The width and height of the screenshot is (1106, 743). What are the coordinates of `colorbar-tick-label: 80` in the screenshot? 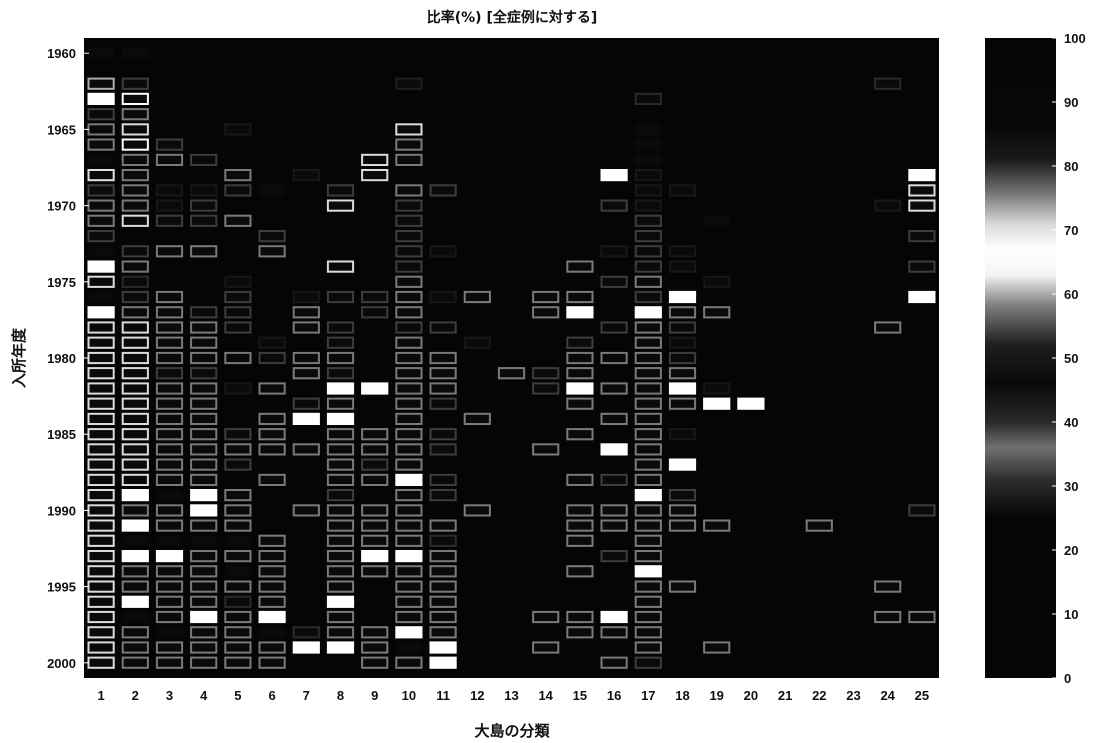 It's located at (1071, 166).